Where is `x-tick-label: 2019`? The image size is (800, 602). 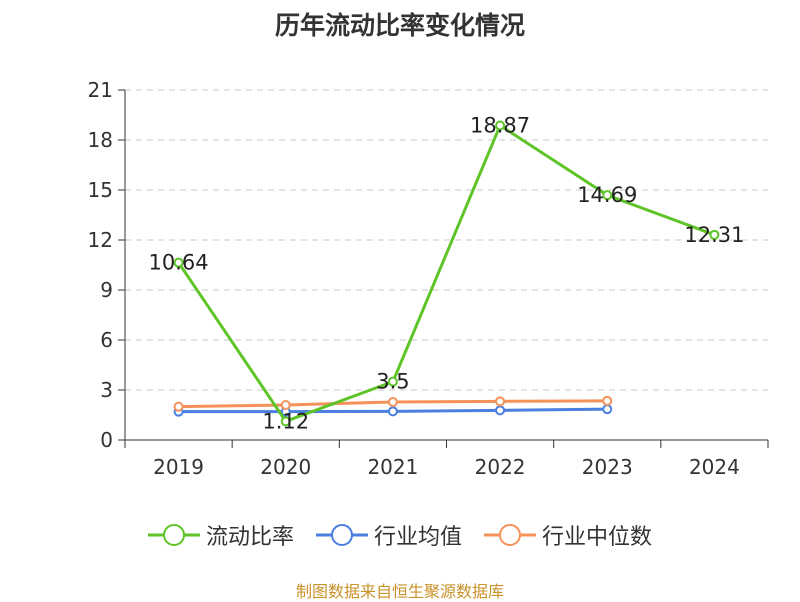
x-tick-label: 2019 is located at coordinates (178, 467).